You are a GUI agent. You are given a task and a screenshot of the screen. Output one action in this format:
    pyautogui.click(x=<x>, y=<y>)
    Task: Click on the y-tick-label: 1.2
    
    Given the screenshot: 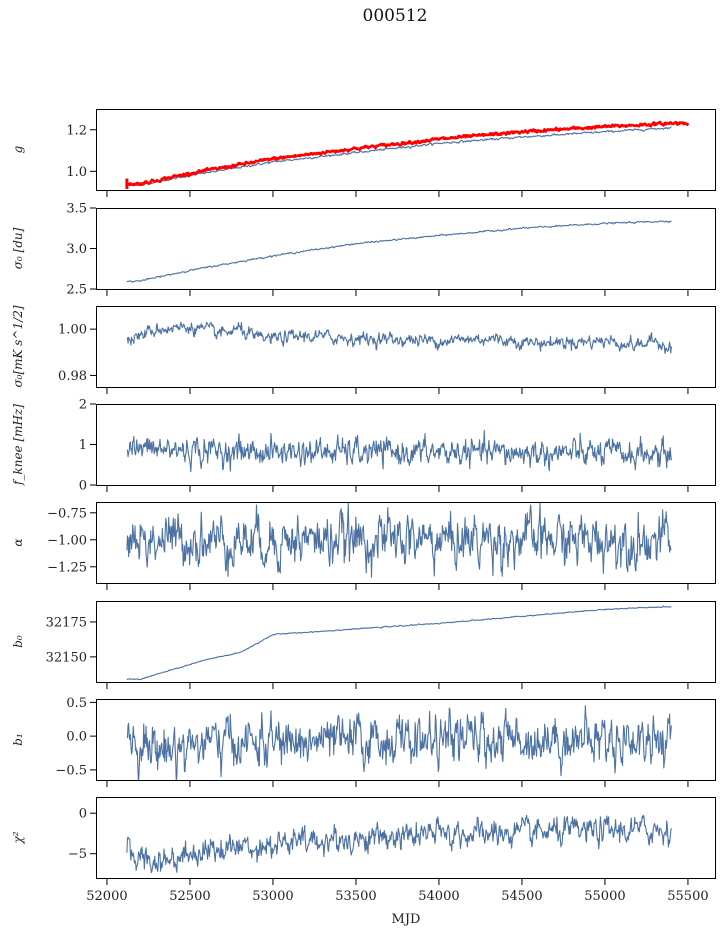 What is the action you would take?
    pyautogui.click(x=76, y=130)
    